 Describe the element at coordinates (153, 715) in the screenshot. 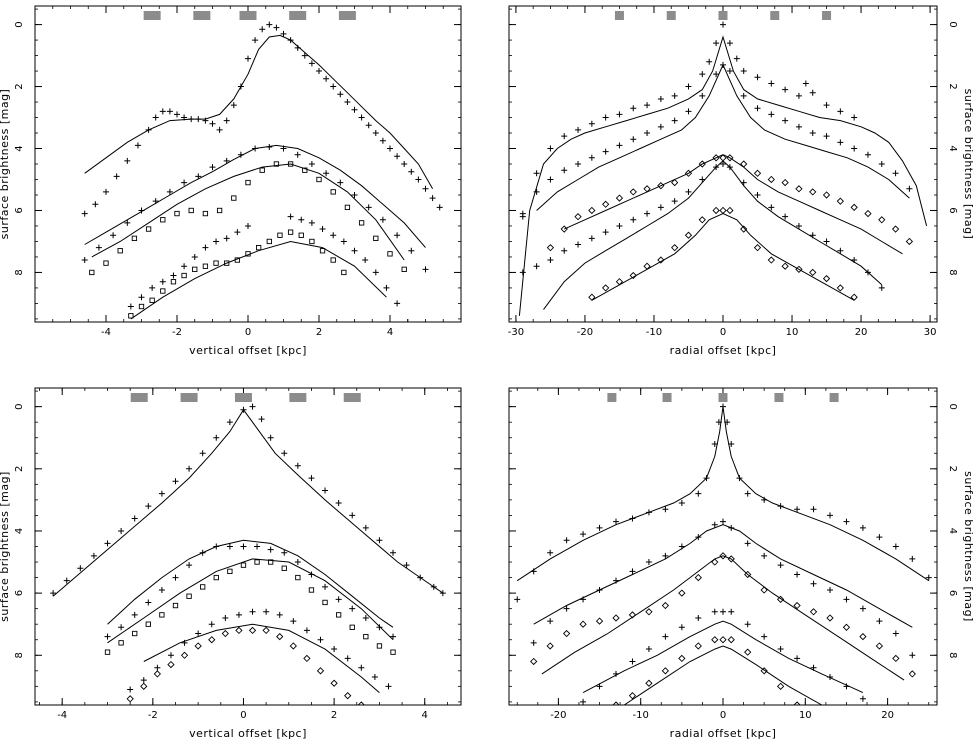

I see `x-tick-label: -2` at that location.